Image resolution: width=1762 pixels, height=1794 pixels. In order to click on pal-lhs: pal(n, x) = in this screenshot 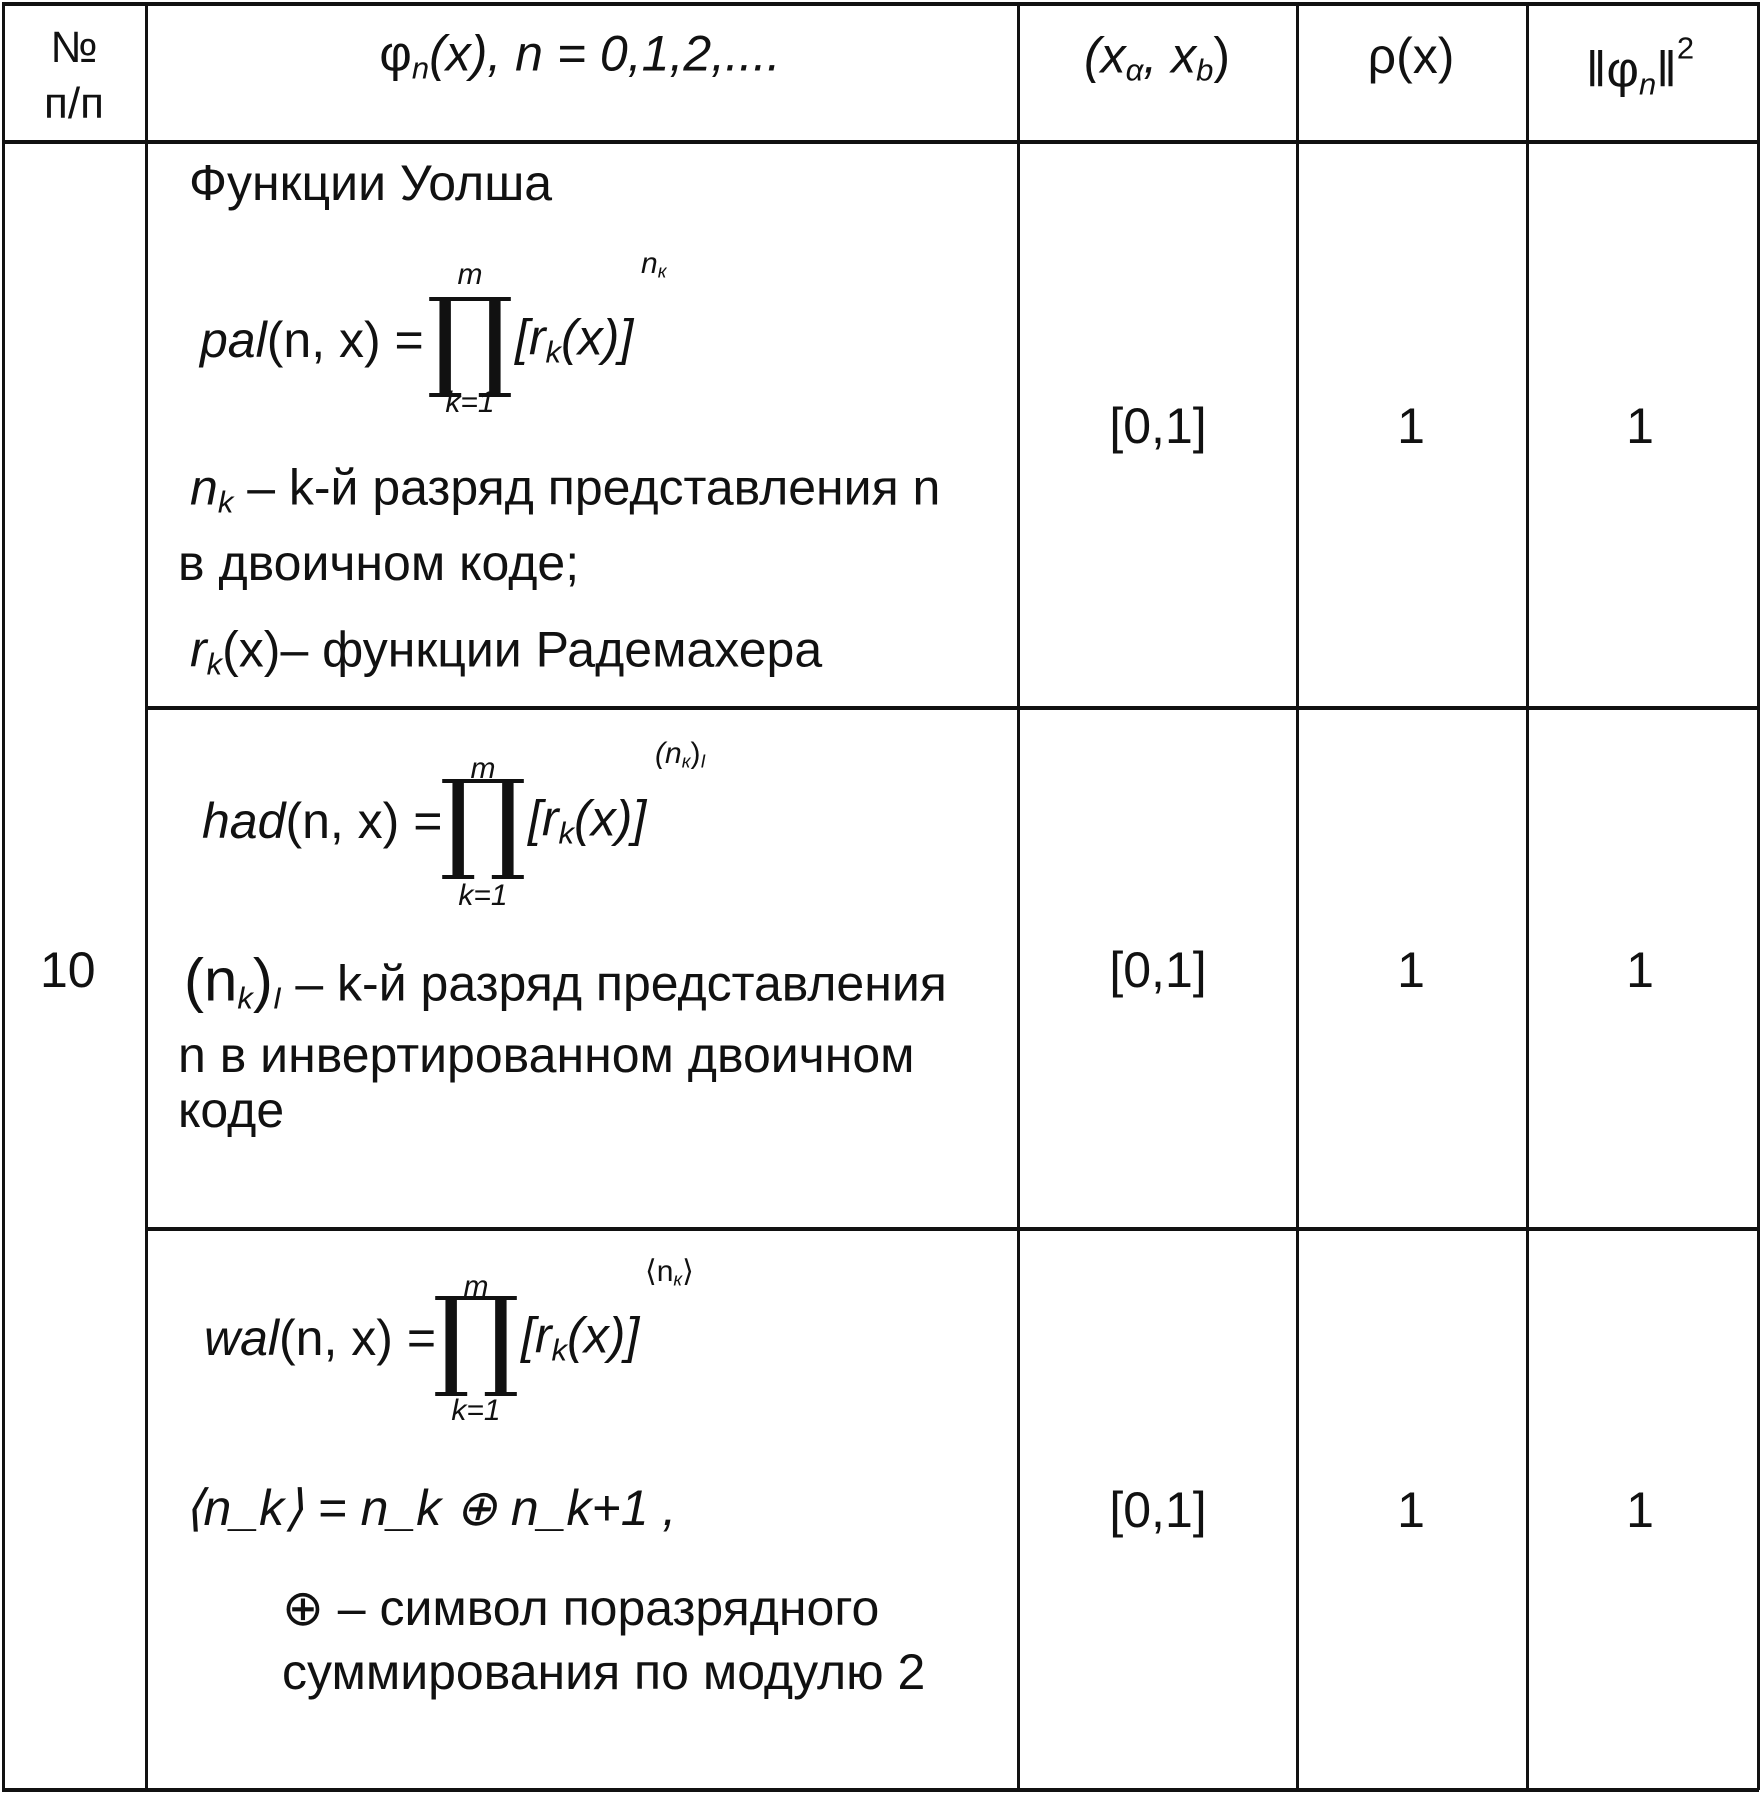, I will do `click(312, 340)`.